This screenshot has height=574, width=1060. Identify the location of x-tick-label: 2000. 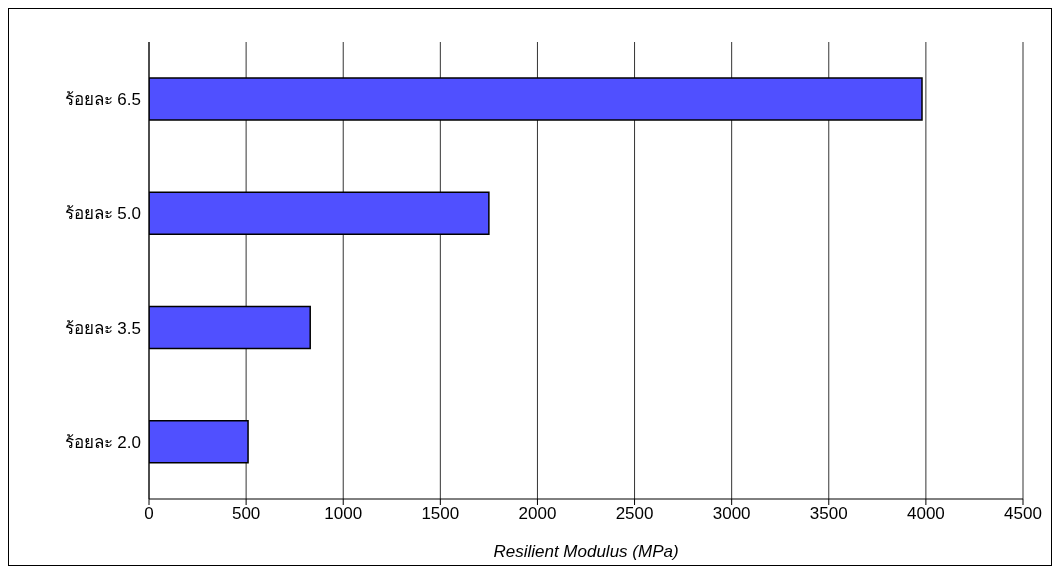
(537, 514).